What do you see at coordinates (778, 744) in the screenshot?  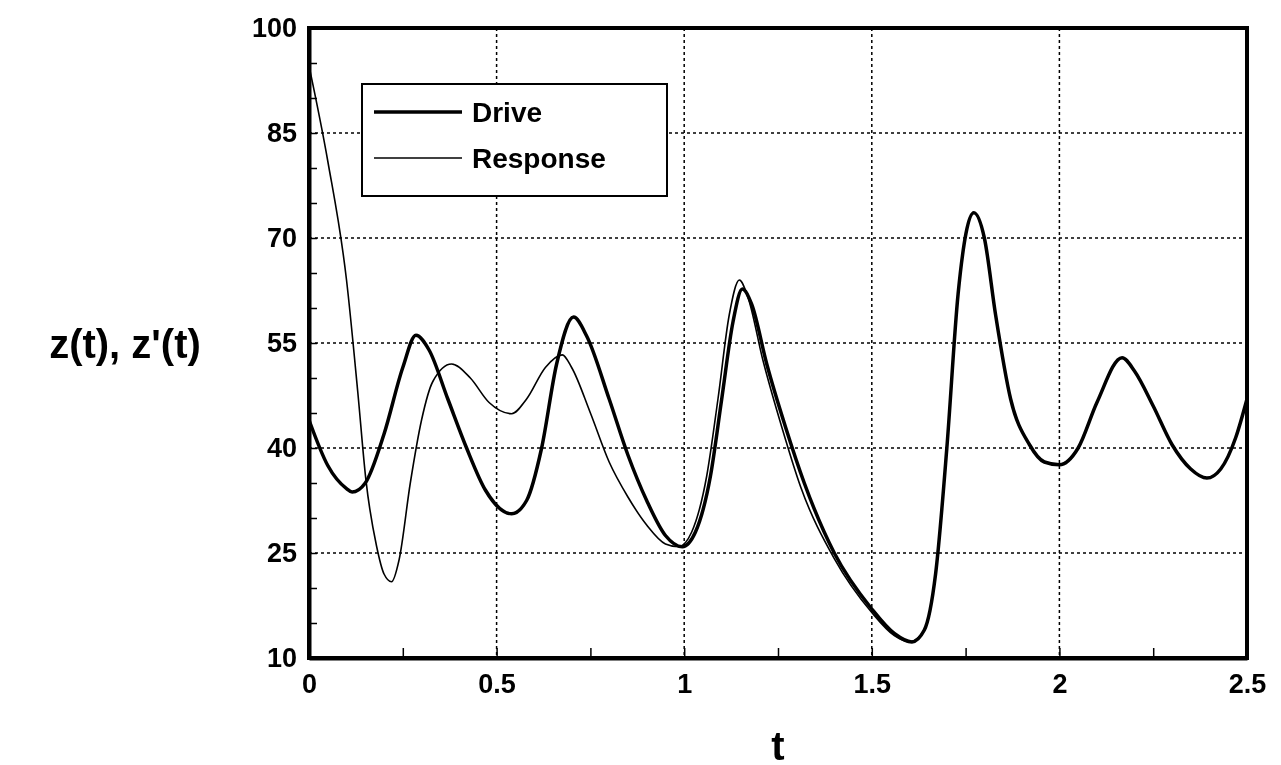 I see `x-axis-title: t` at bounding box center [778, 744].